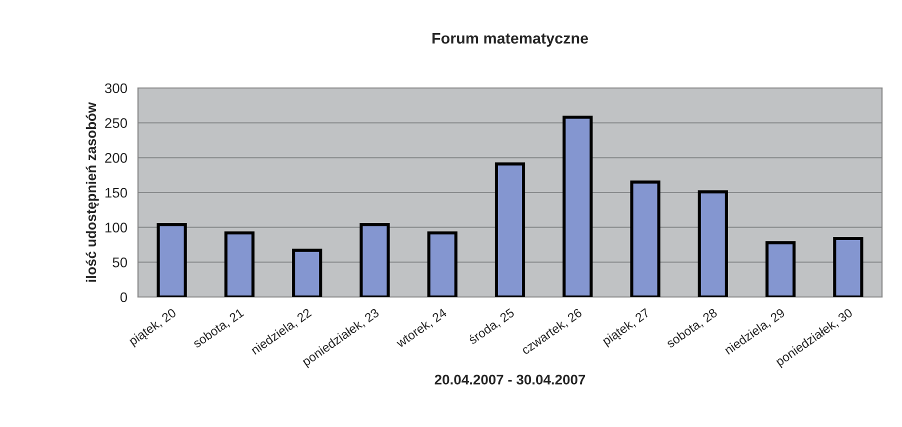 This screenshot has width=902, height=427. I want to click on y-tick-label: 250, so click(116, 123).